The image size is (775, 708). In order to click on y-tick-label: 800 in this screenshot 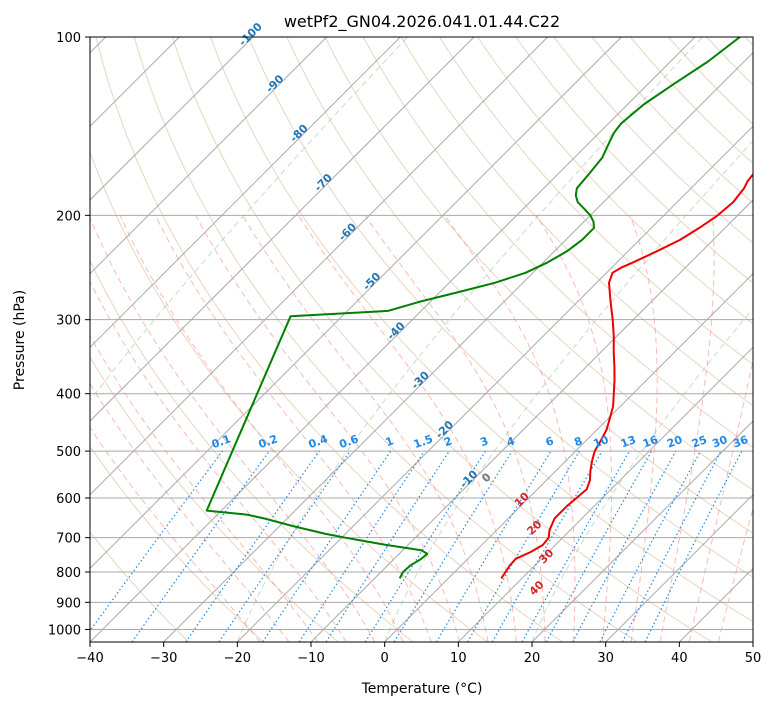, I will do `click(68, 573)`.